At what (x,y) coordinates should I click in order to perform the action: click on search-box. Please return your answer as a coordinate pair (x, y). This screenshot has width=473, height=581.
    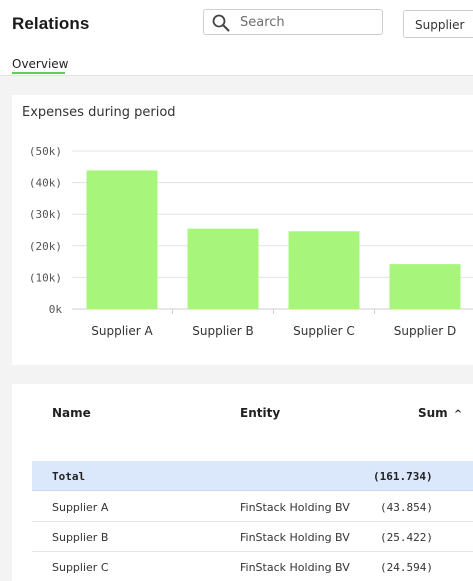
    Looking at the image, I should click on (293, 22).